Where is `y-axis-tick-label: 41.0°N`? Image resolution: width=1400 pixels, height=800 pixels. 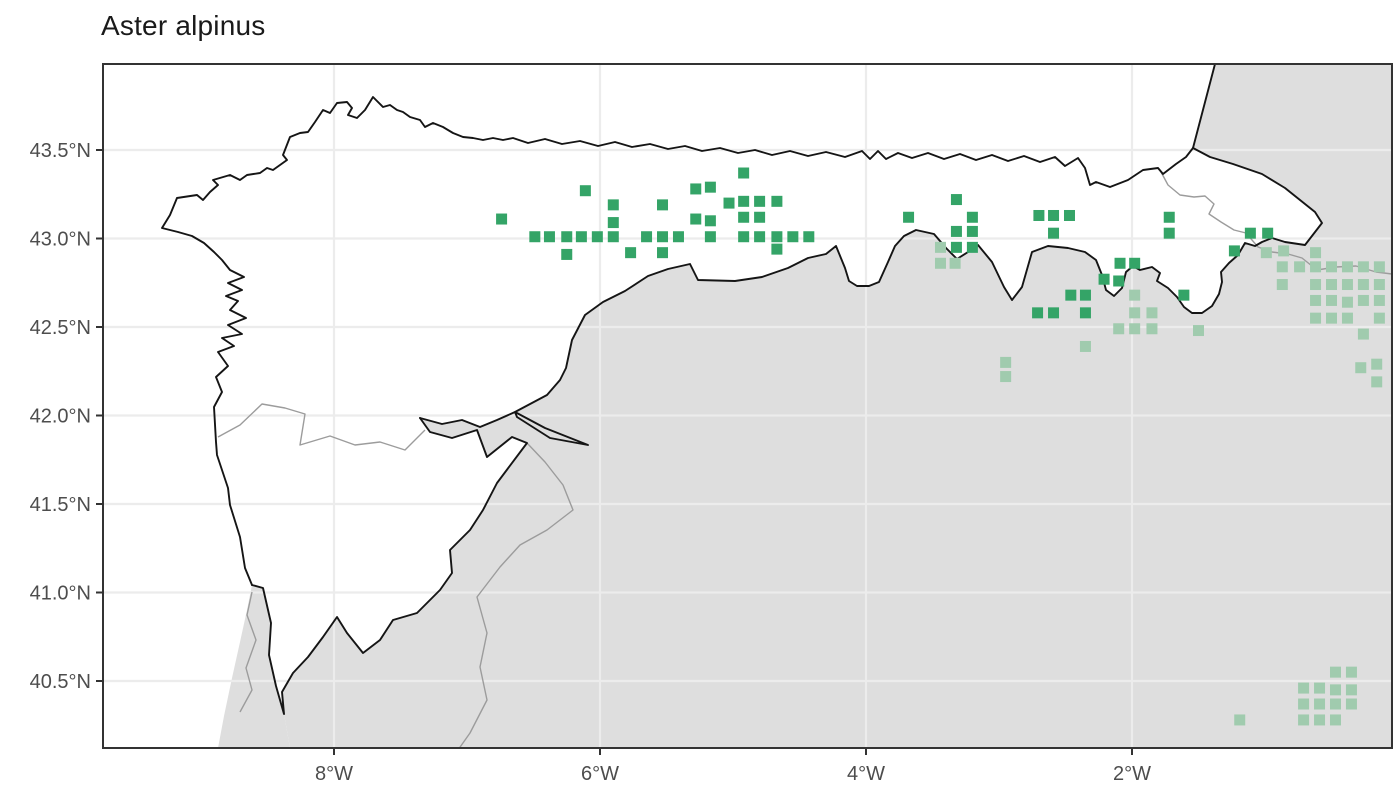 y-axis-tick-label: 41.0°N is located at coordinates (60, 594).